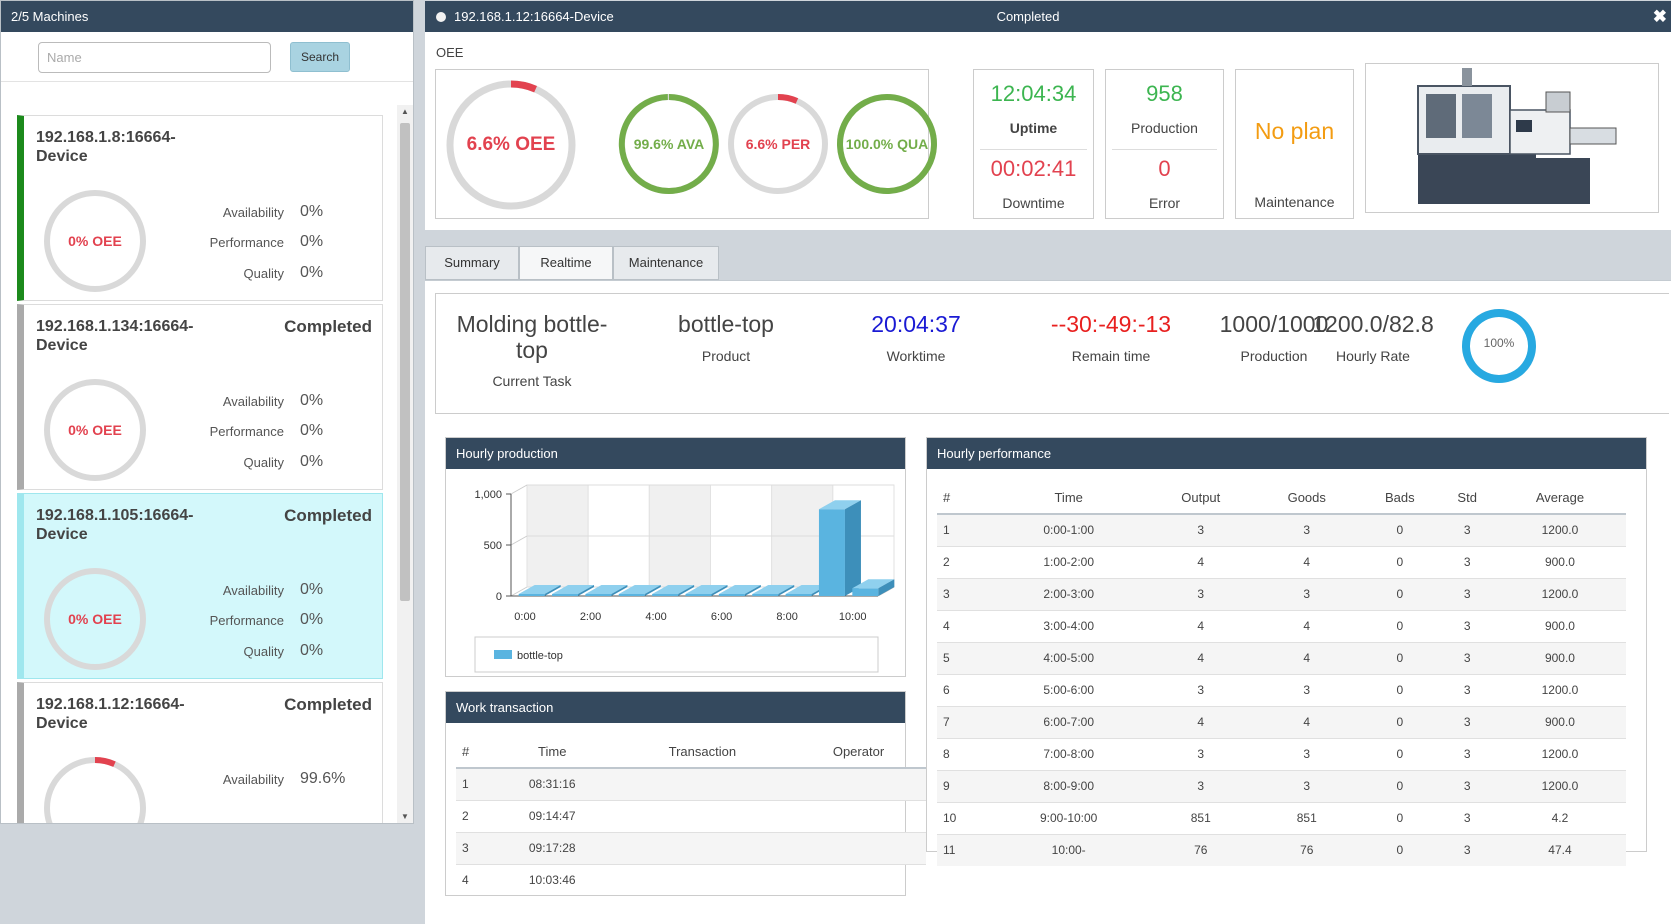 The image size is (1671, 924). What do you see at coordinates (964, 753) in the screenshot?
I see `table-cell: 8` at bounding box center [964, 753].